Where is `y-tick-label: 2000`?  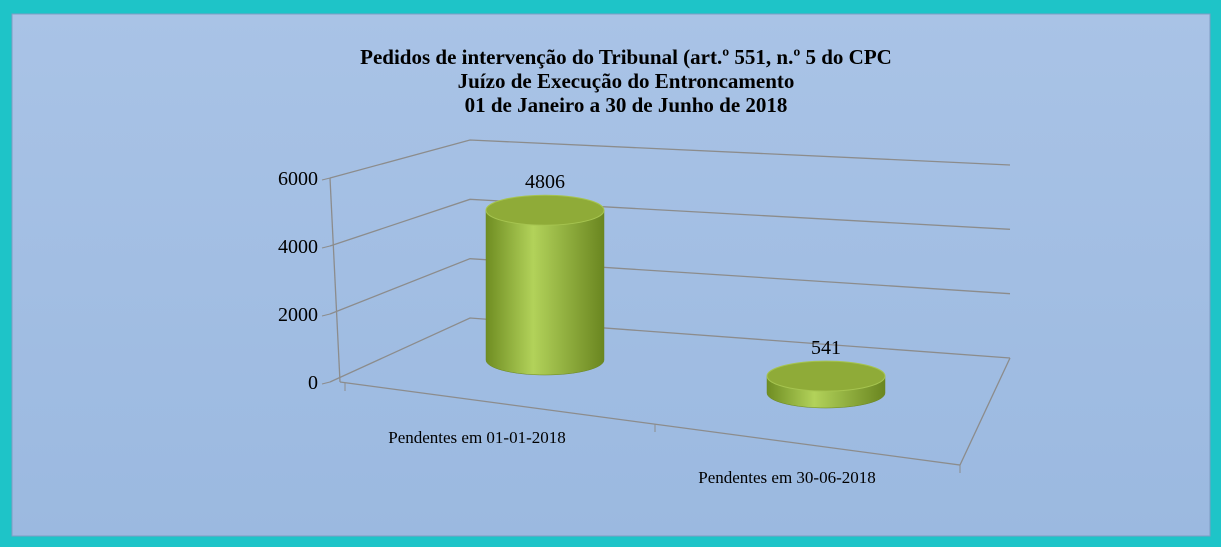 y-tick-label: 2000 is located at coordinates (298, 315).